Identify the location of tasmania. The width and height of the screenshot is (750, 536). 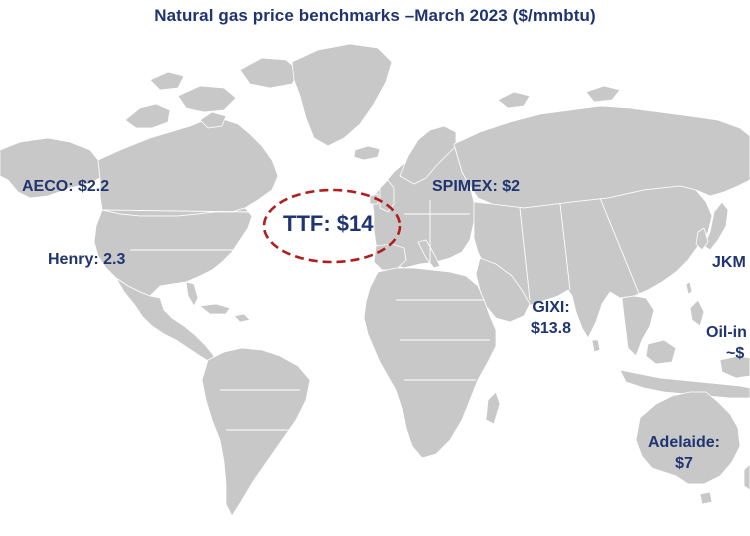
(706, 498).